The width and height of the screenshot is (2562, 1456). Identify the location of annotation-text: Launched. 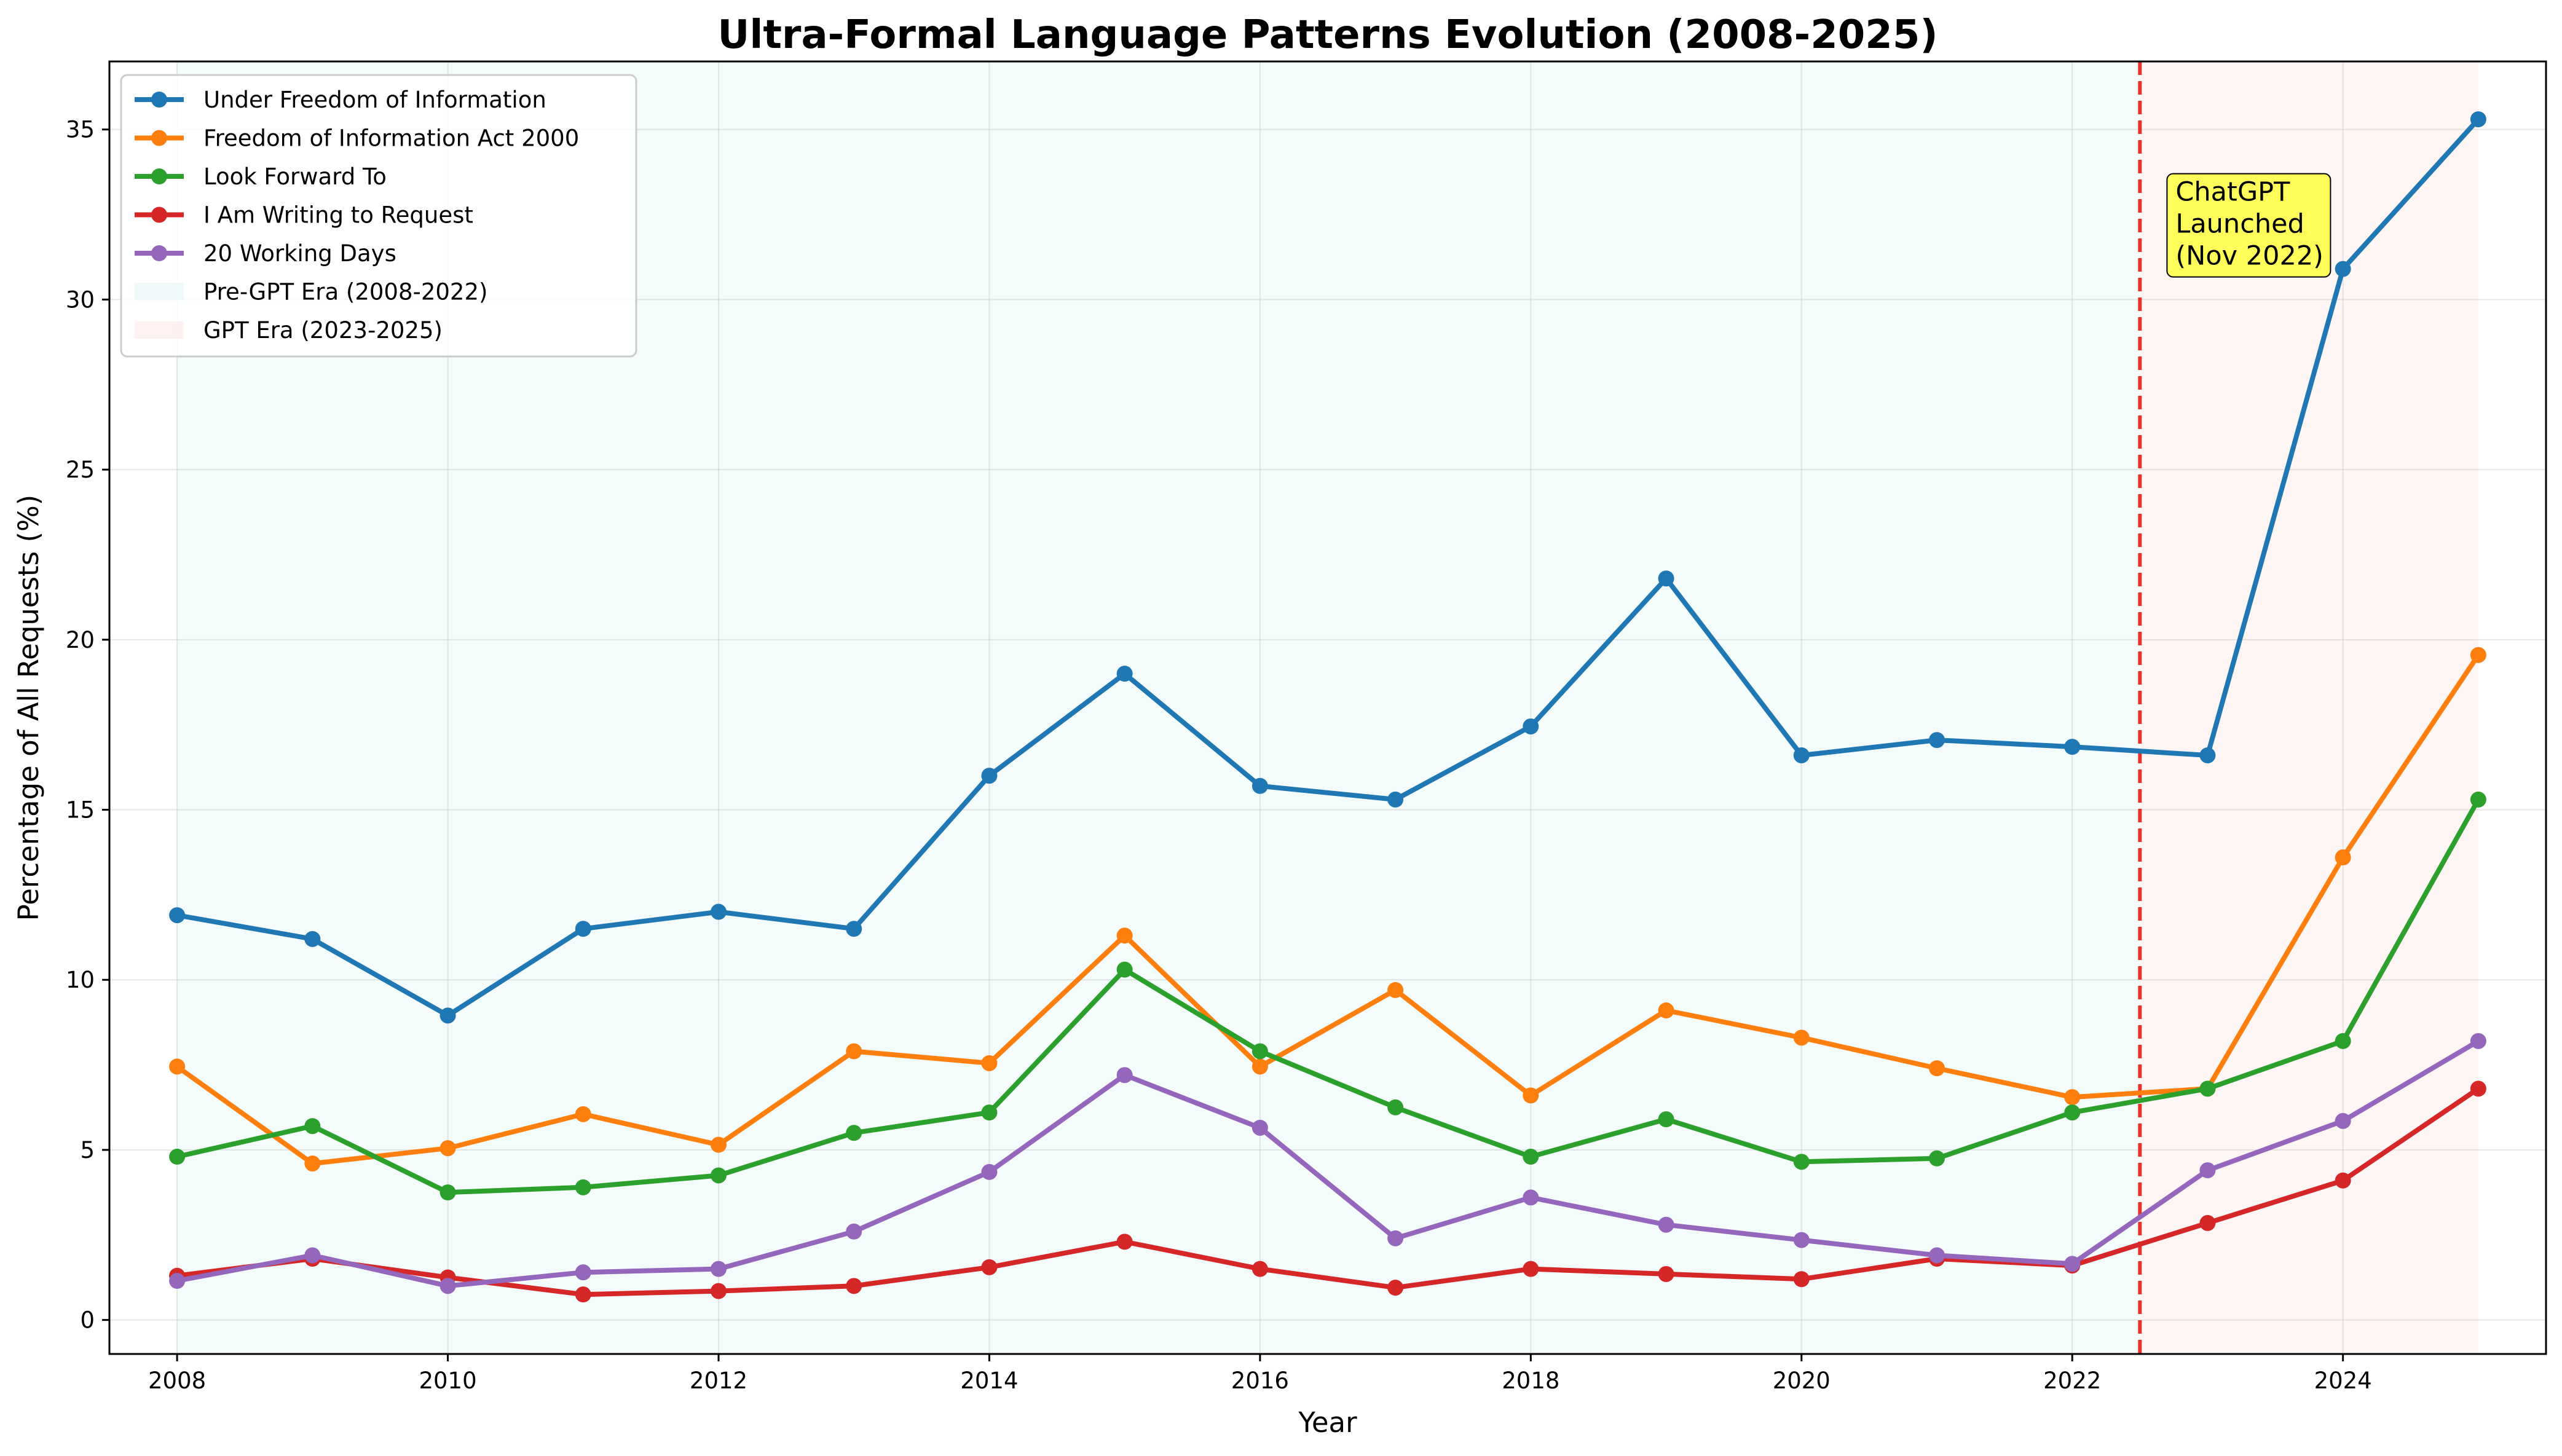
(2239, 224).